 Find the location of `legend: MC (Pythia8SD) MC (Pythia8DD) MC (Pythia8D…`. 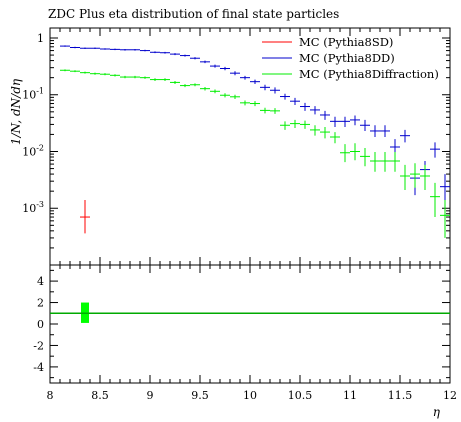

legend: MC (Pythia8SD) MC (Pythia8DD) MC (Pythia8D… is located at coordinates (350, 58).